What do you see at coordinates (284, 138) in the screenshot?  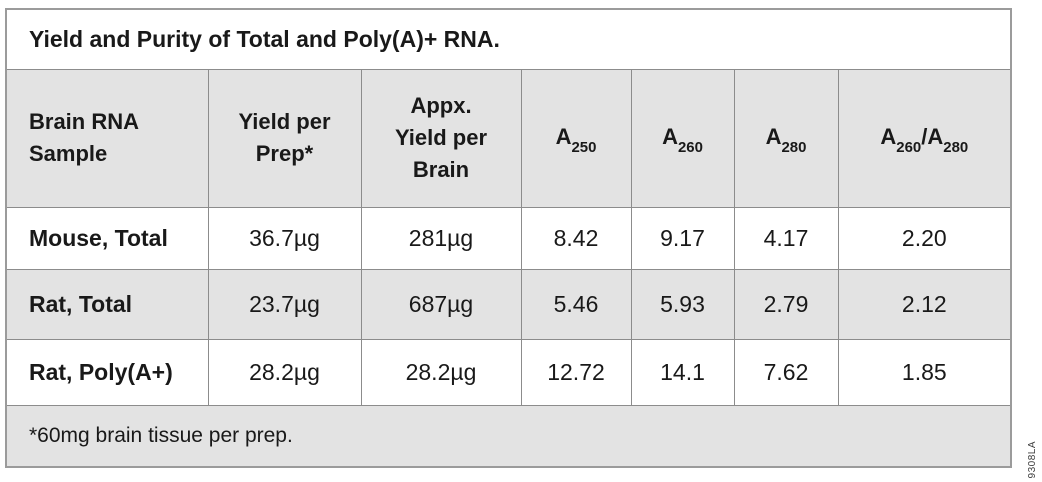 I see `column-header-yield-per-prep: Yield per Prep*` at bounding box center [284, 138].